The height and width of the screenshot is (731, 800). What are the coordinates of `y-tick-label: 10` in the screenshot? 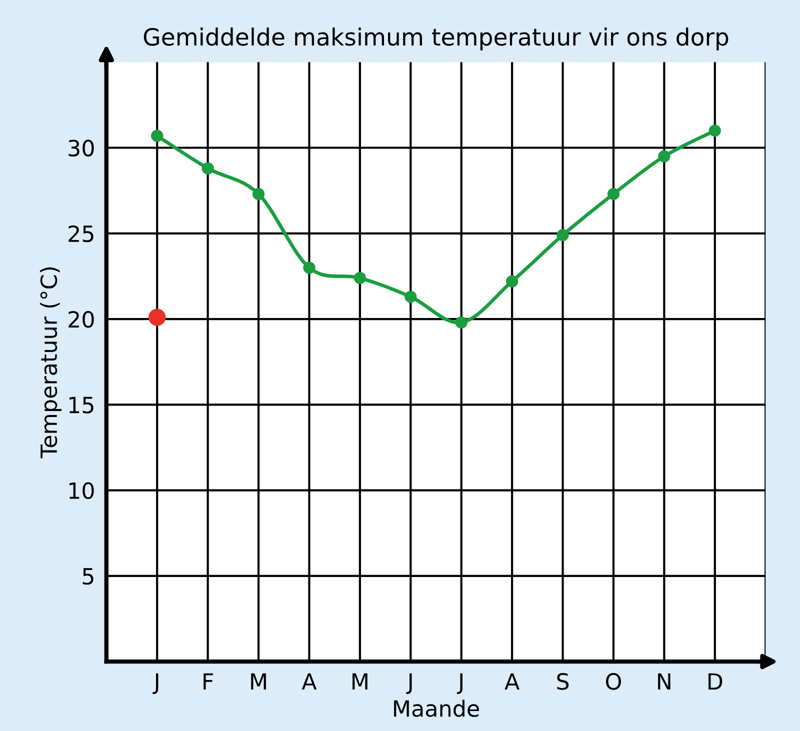 It's located at (81, 491).